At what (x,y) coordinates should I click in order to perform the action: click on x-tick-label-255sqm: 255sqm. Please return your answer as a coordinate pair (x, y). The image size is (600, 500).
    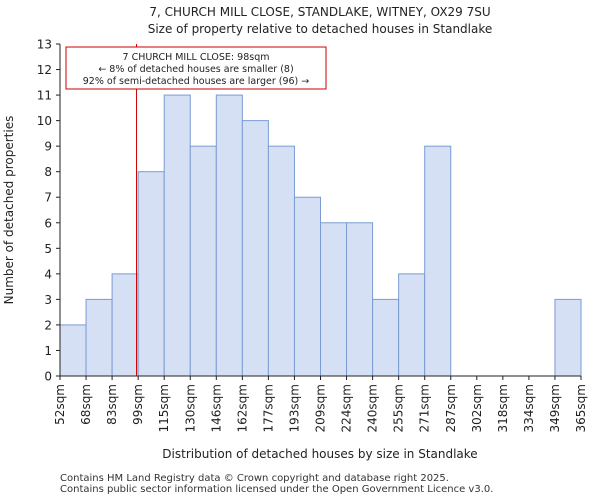
    Looking at the image, I should click on (399, 408).